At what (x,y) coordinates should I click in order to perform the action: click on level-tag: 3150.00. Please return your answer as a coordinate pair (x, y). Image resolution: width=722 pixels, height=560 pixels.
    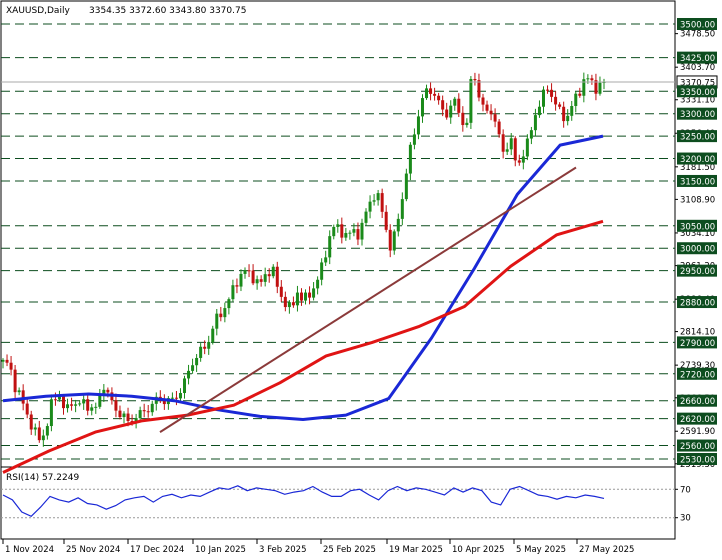
    Looking at the image, I should click on (697, 180).